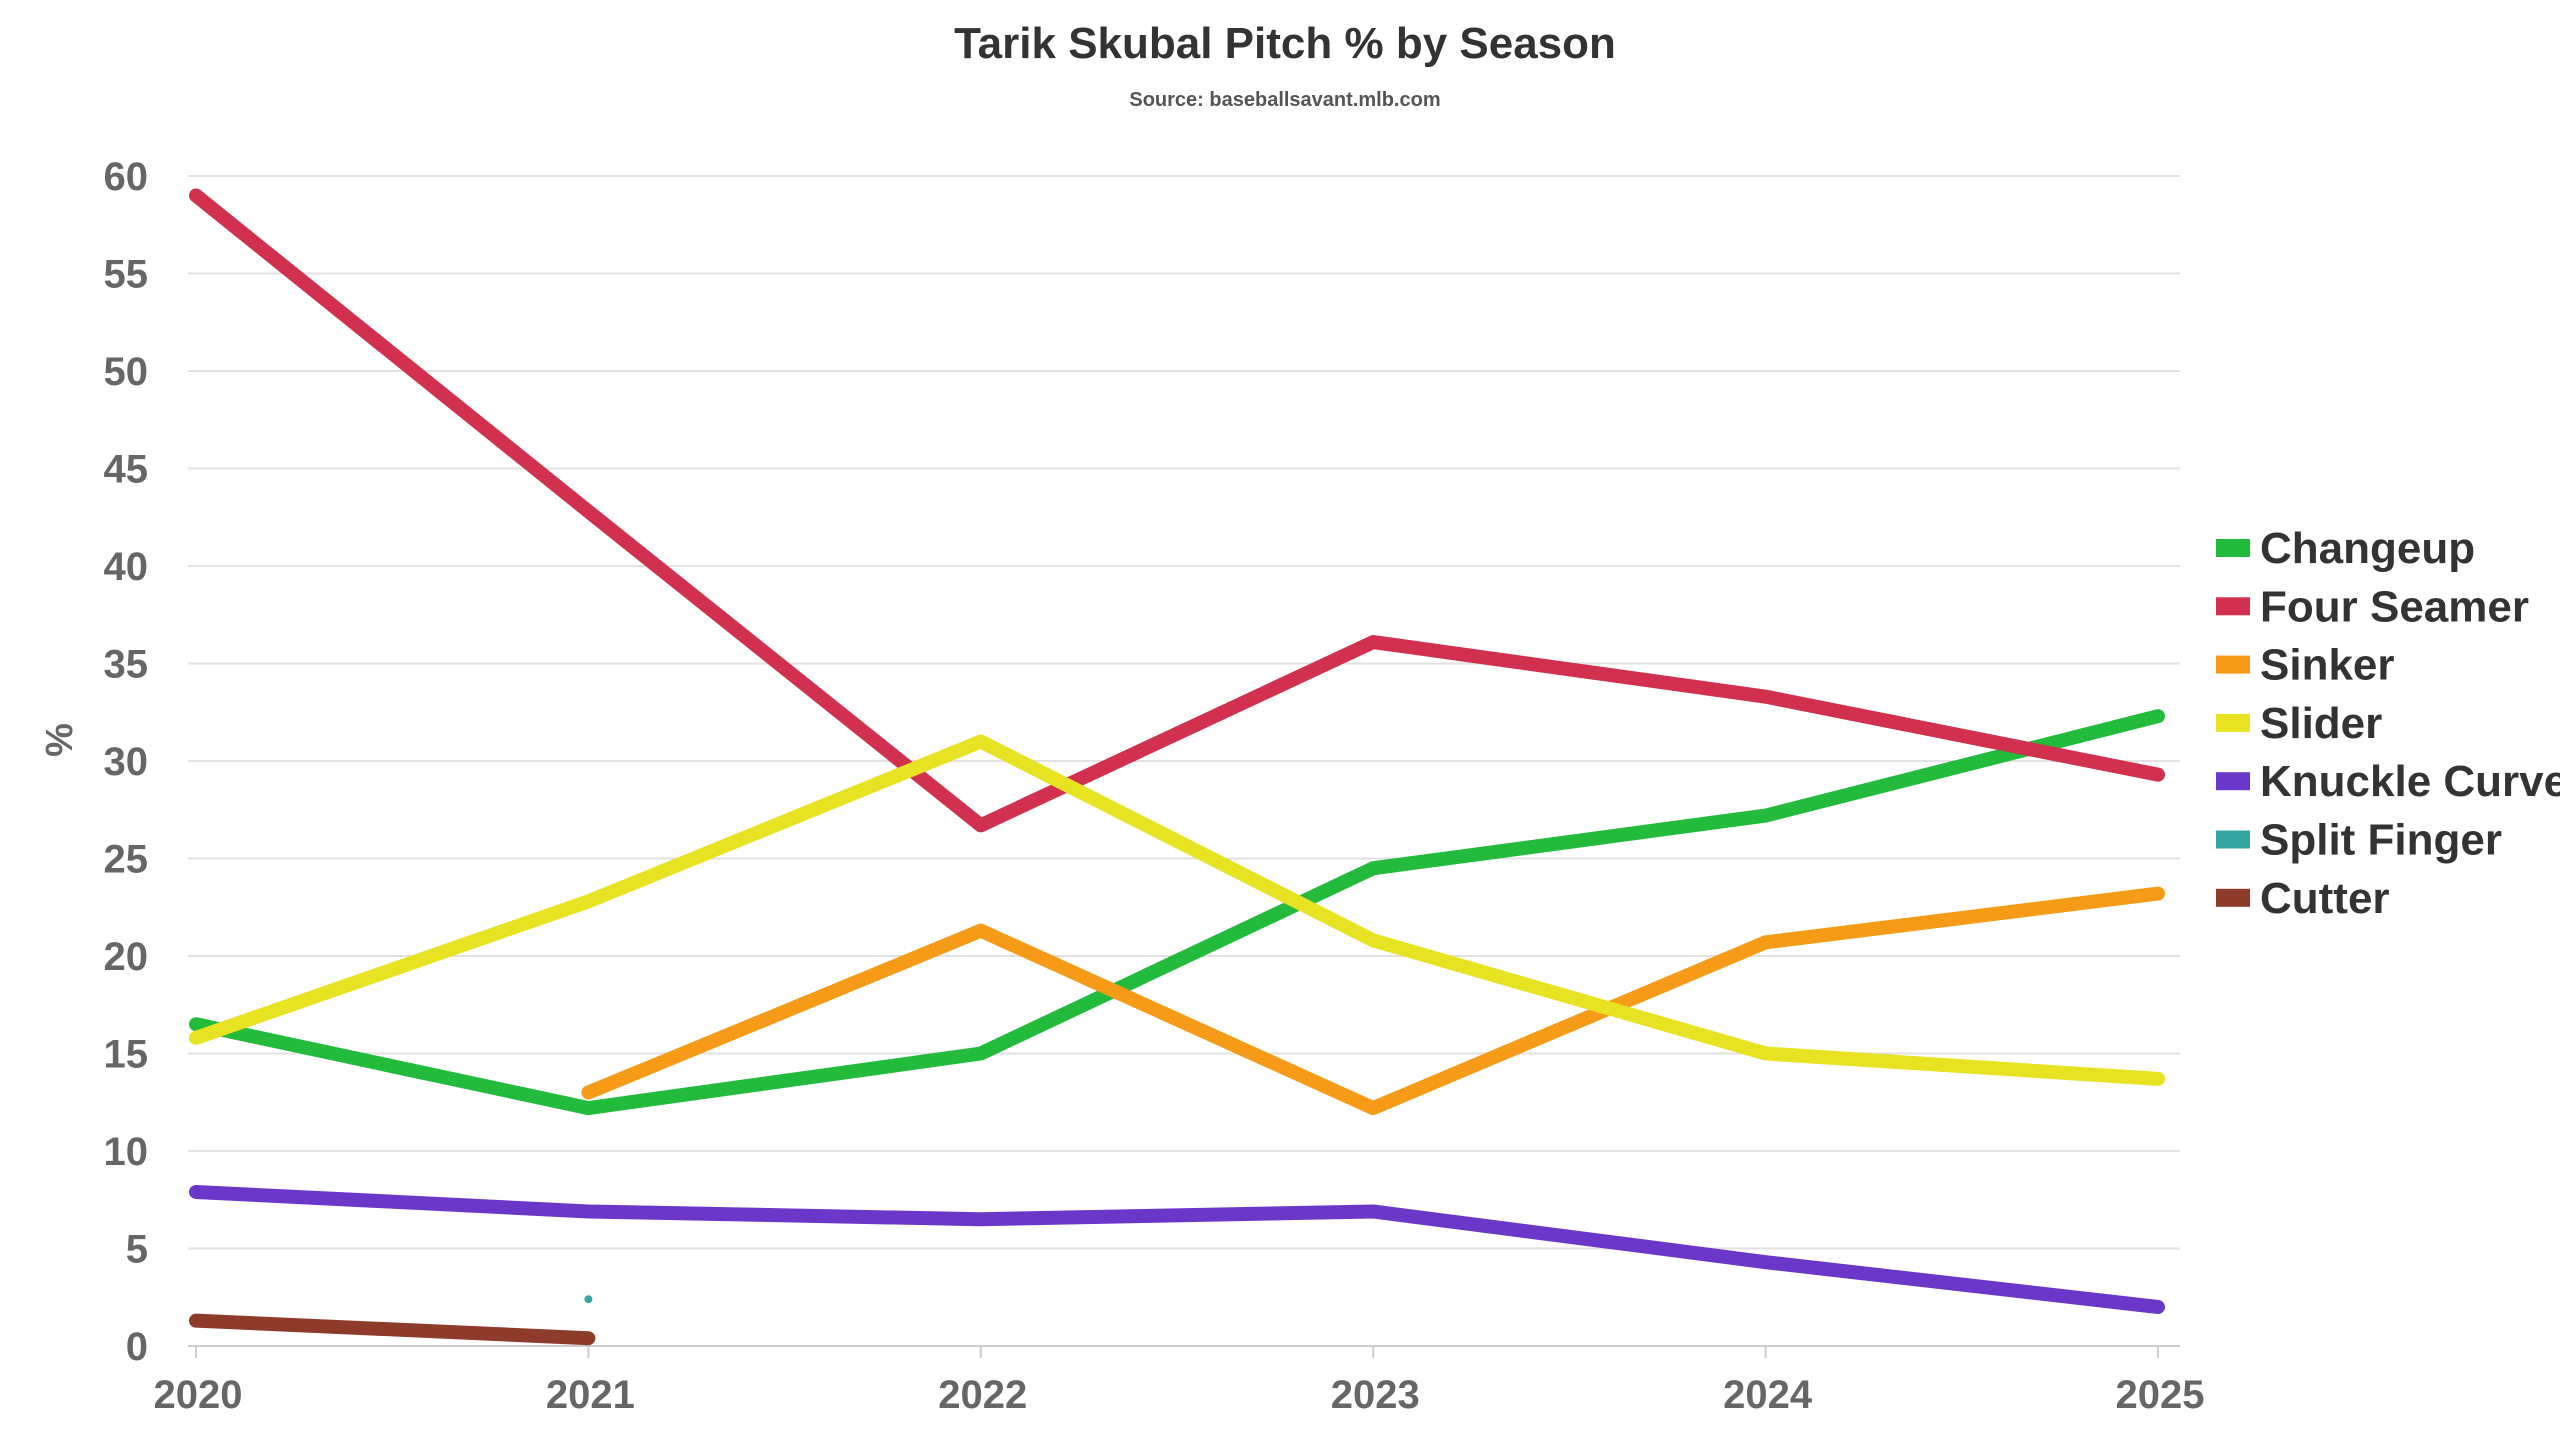  What do you see at coordinates (126, 1152) in the screenshot?
I see `y-tick-label: 10` at bounding box center [126, 1152].